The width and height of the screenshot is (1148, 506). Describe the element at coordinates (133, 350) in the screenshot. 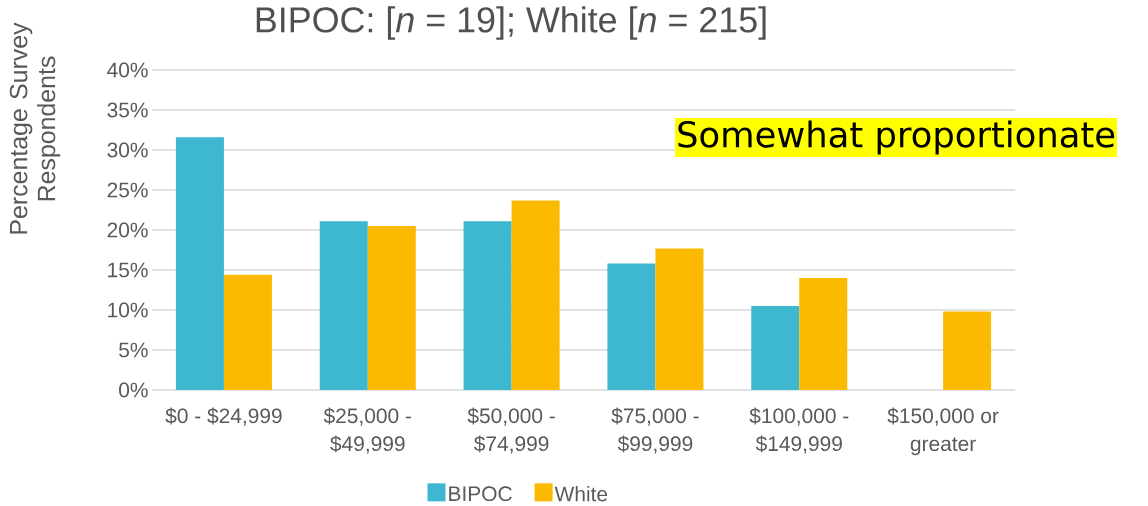

I see `y-tick-label: 5%` at that location.